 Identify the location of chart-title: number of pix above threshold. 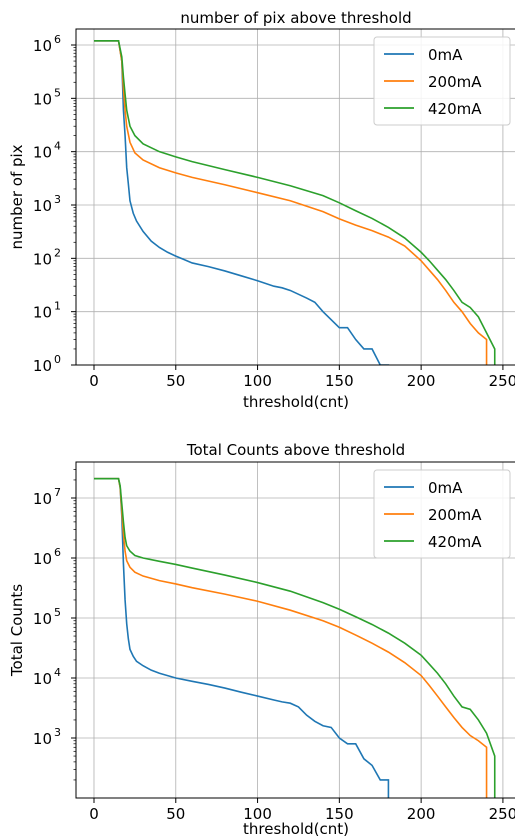
(295, 18).